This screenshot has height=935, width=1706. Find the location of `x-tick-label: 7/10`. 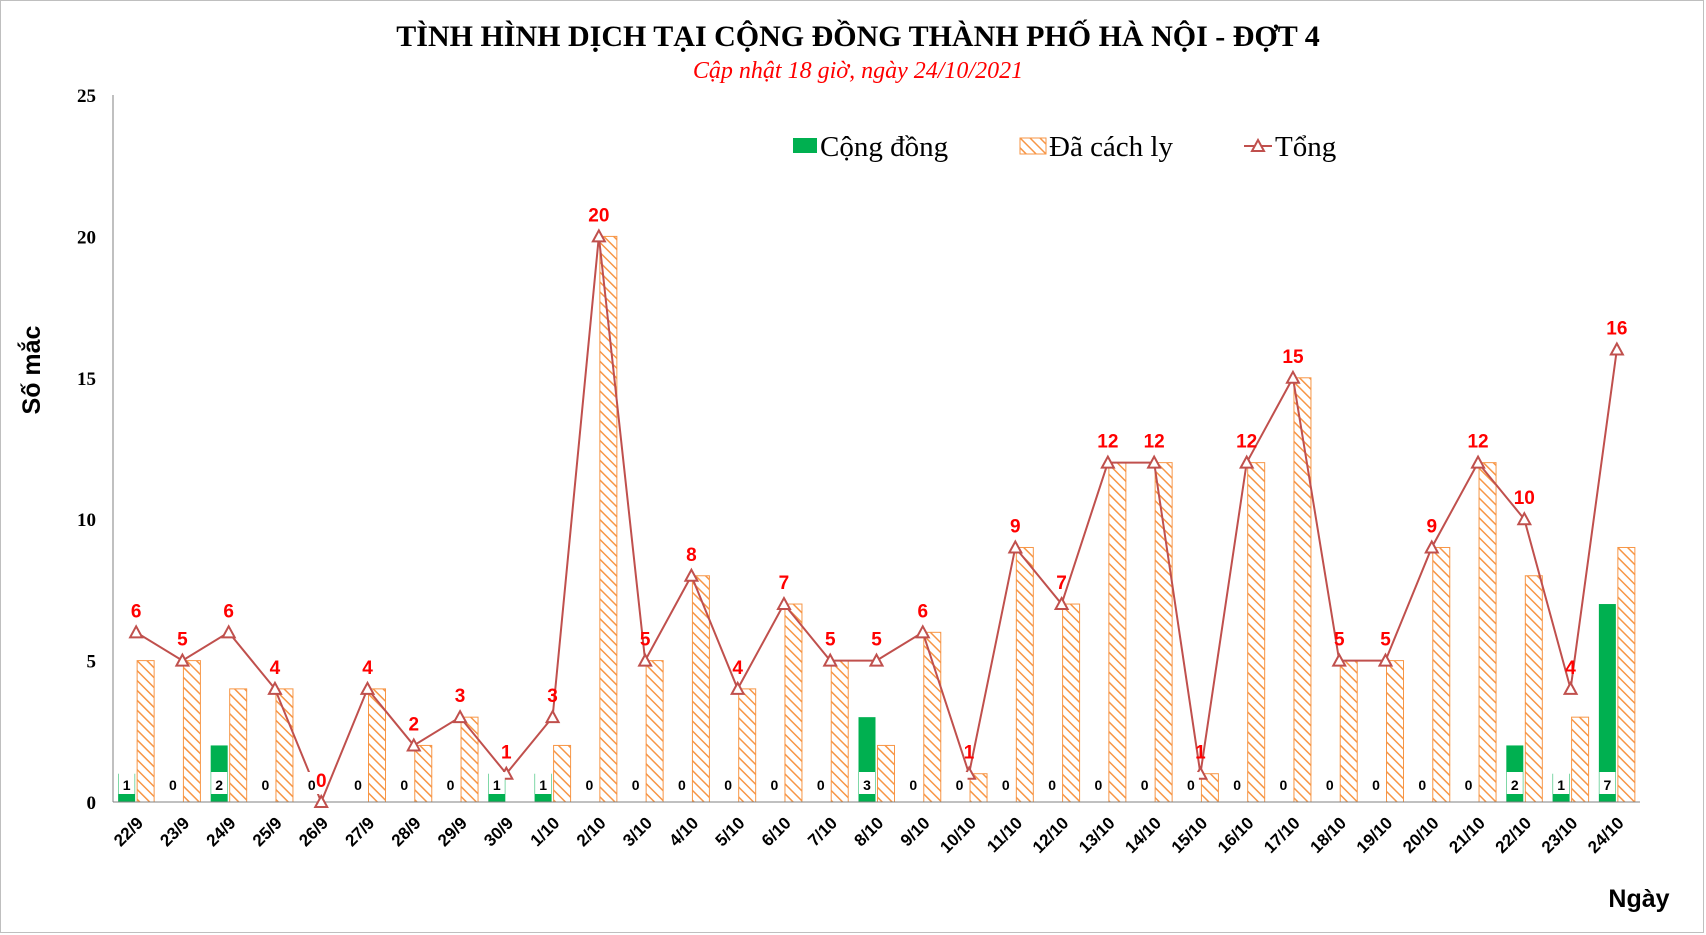

x-tick-label: 7/10 is located at coordinates (822, 831).